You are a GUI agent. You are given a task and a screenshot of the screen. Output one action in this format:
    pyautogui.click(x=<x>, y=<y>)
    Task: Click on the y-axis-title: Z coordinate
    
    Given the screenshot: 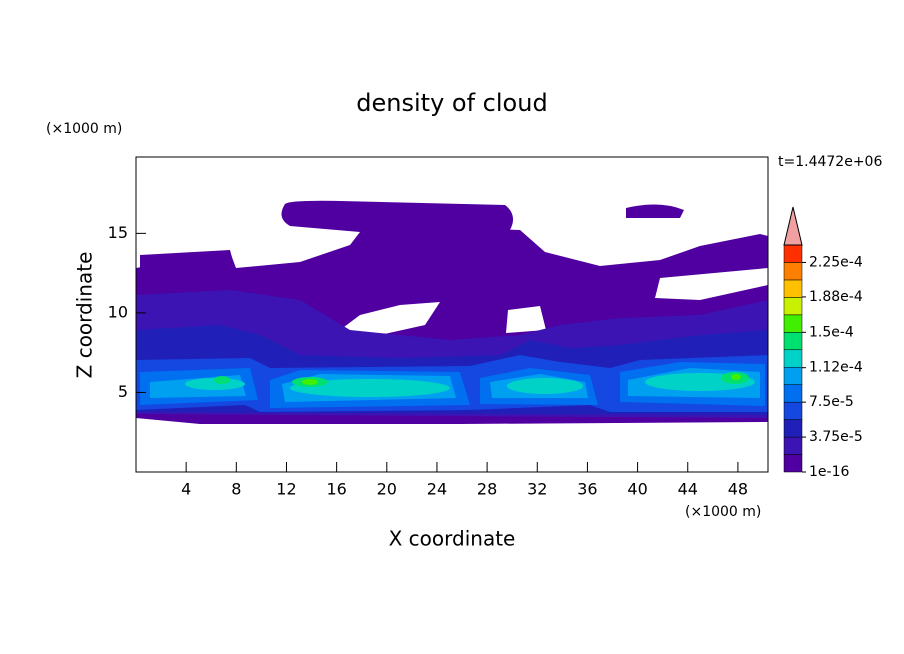 What is the action you would take?
    pyautogui.click(x=85, y=315)
    